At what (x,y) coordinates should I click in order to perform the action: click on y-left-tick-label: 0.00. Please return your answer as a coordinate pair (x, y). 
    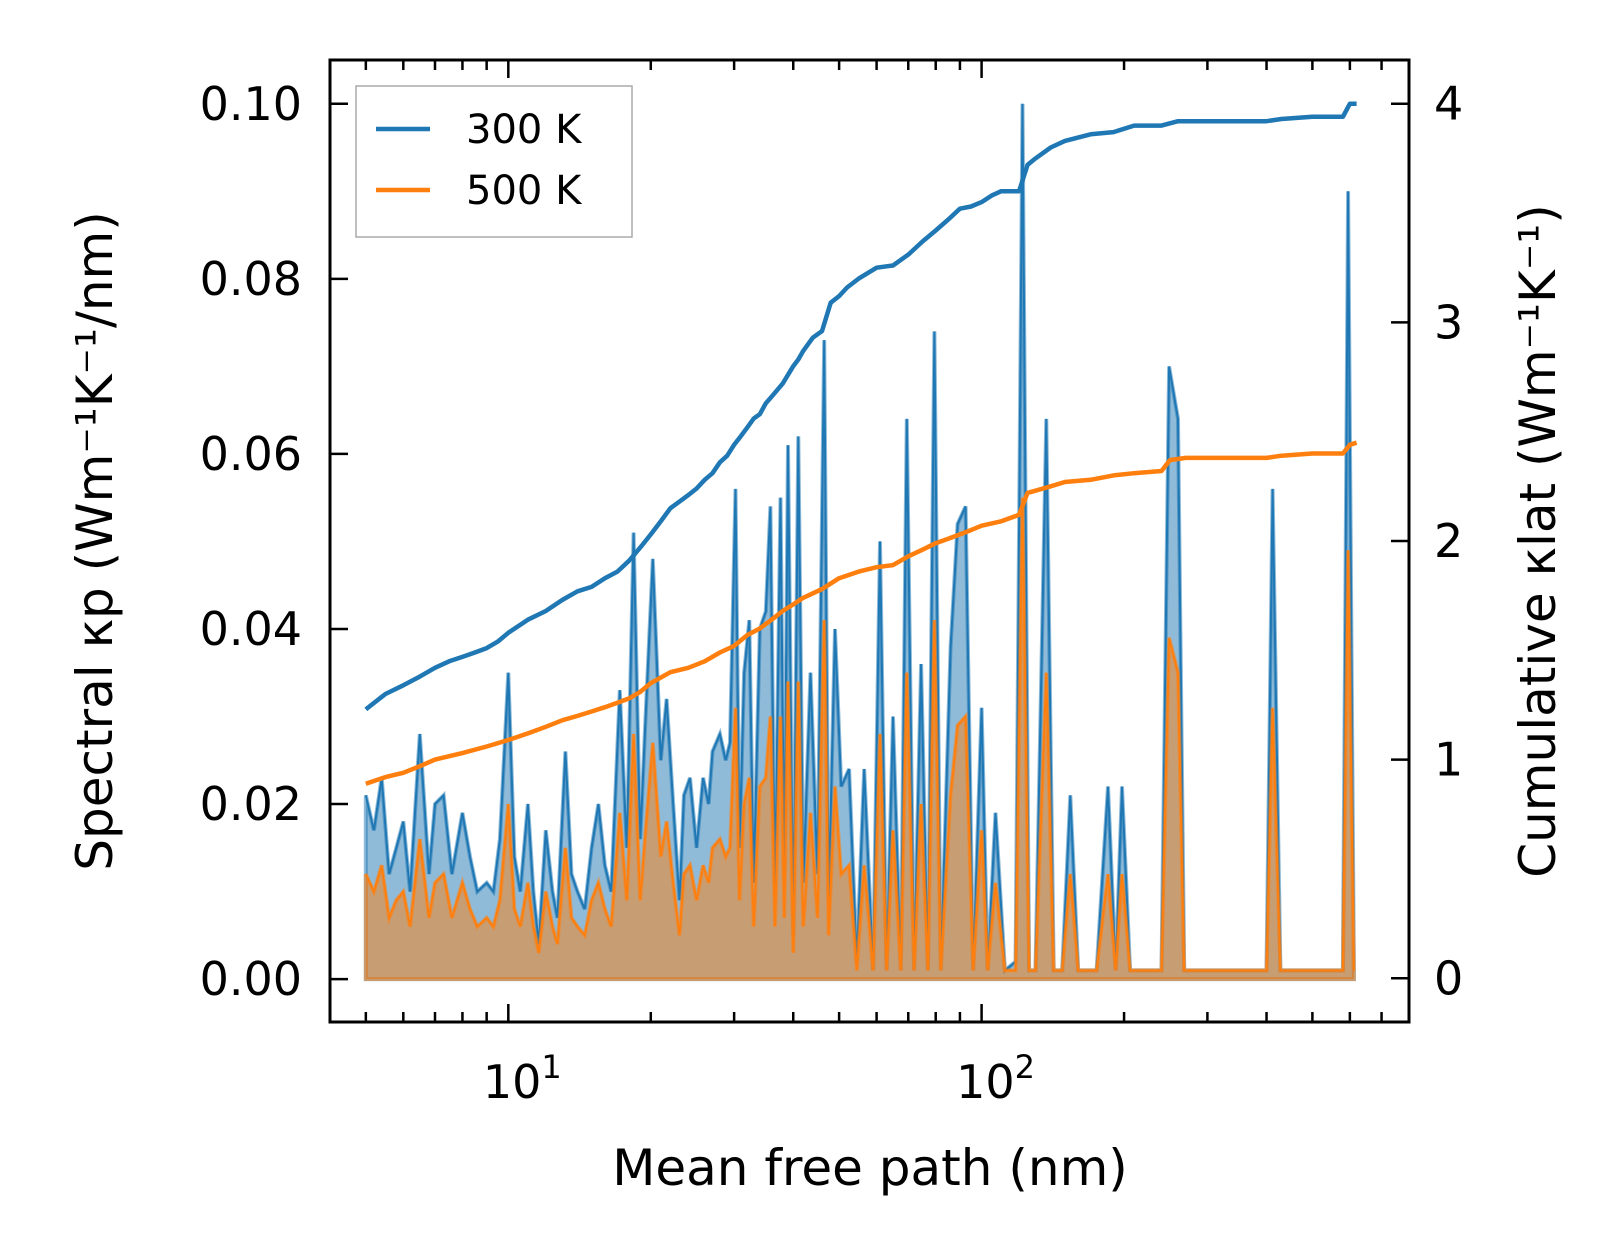
    Looking at the image, I should click on (251, 979).